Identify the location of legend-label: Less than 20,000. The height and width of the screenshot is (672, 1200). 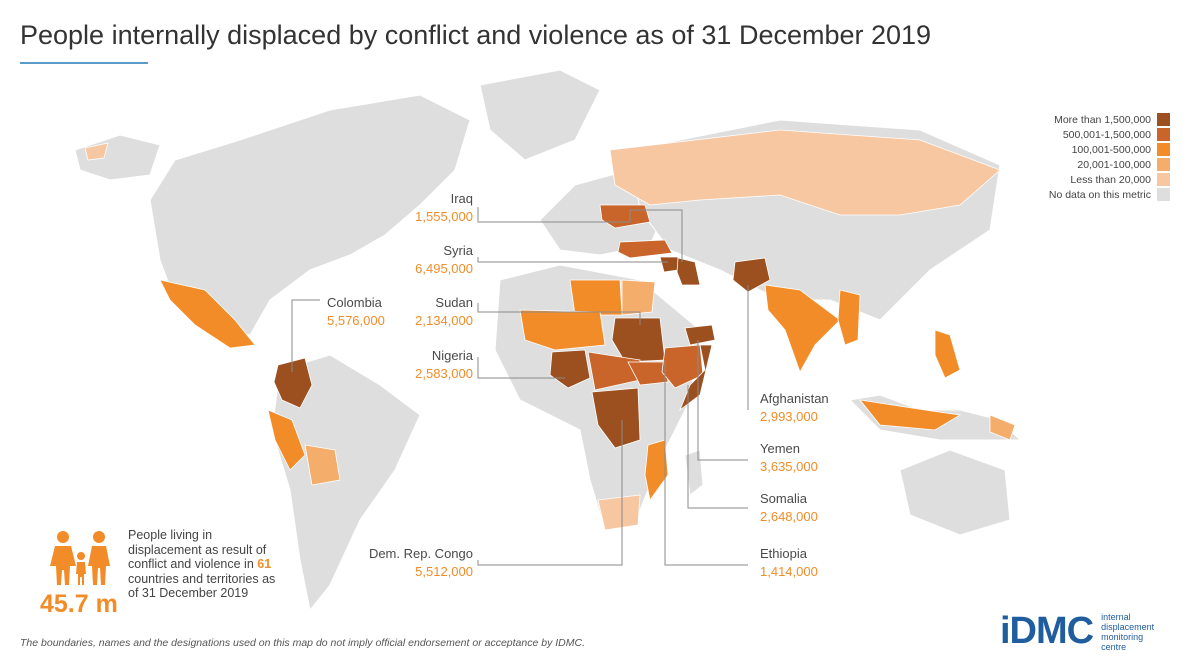
(1110, 179).